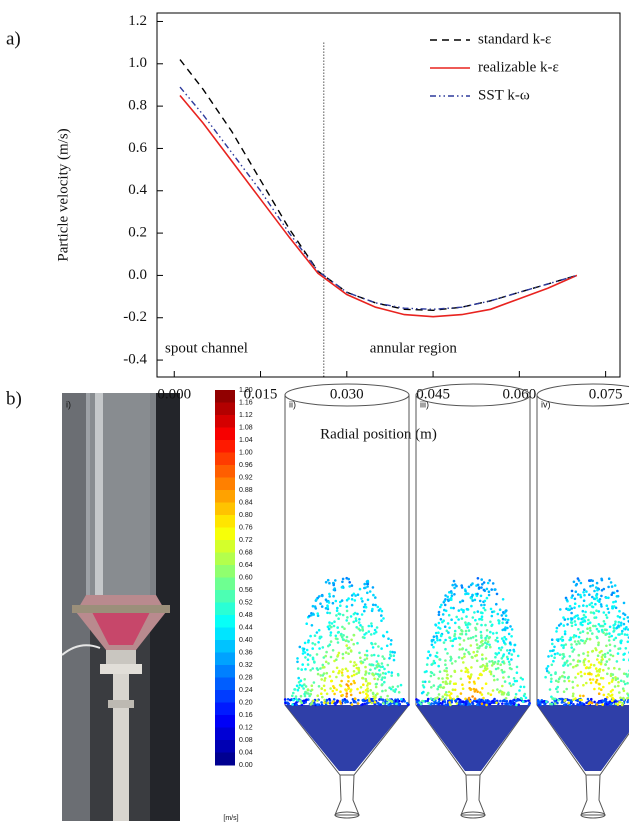  Describe the element at coordinates (137, 63) in the screenshot. I see `y-tick-label: 1.0` at that location.